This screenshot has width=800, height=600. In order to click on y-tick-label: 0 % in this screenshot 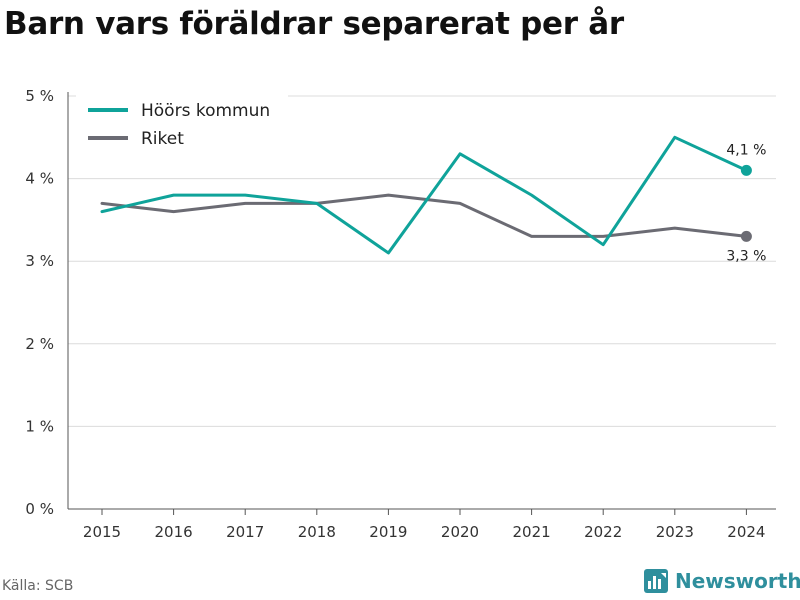, I will do `click(39, 509)`.